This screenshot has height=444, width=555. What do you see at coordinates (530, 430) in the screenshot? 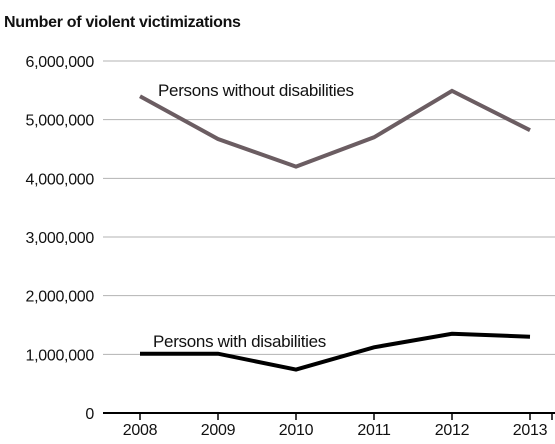
I see `x-tick-label: 2013` at bounding box center [530, 430].